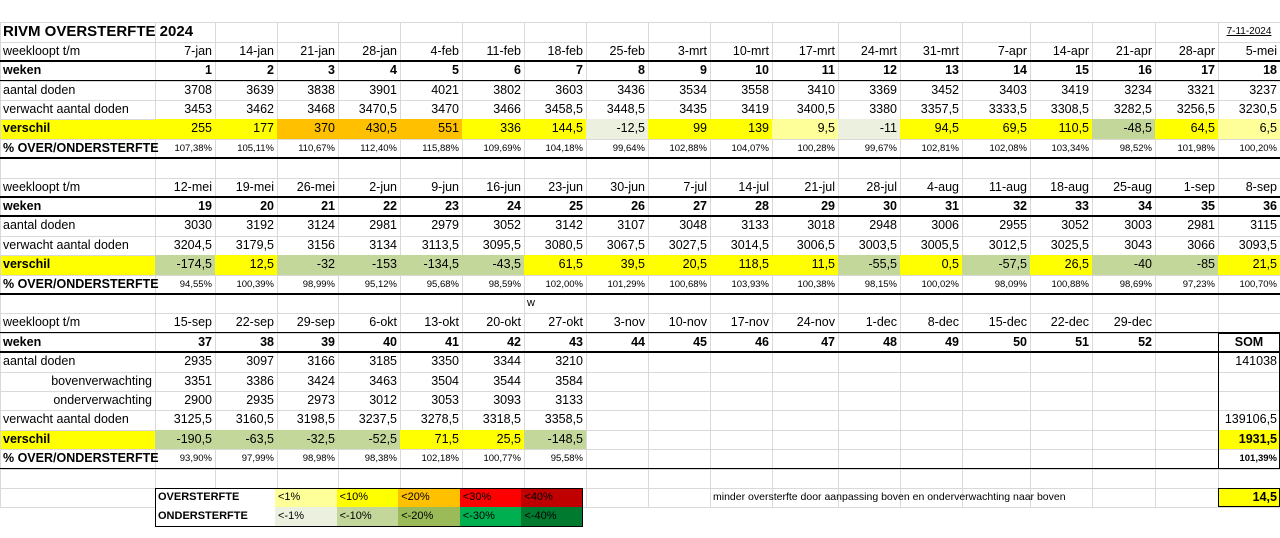 This screenshot has width=1280, height=538. Describe the element at coordinates (431, 265) in the screenshot. I see `verschil-cell: -134,5` at that location.